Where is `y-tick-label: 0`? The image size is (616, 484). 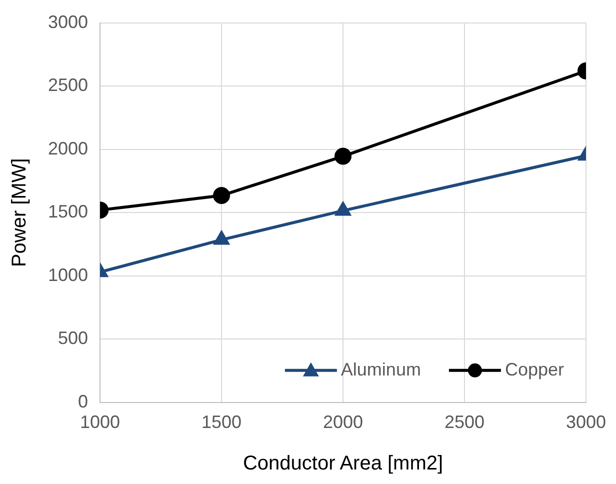
y-tick-label: 0 is located at coordinates (83, 401).